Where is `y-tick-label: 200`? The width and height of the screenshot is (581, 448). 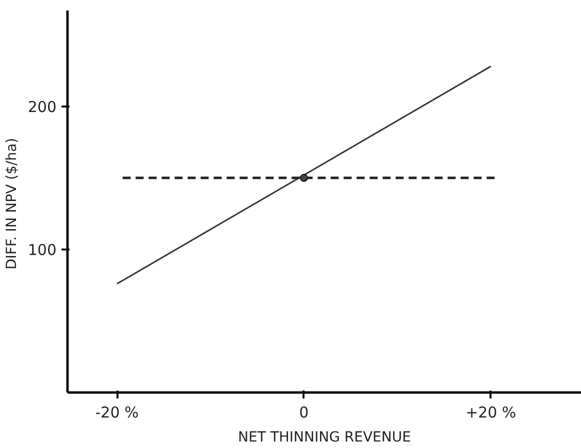 y-tick-label: 200 is located at coordinates (42, 107).